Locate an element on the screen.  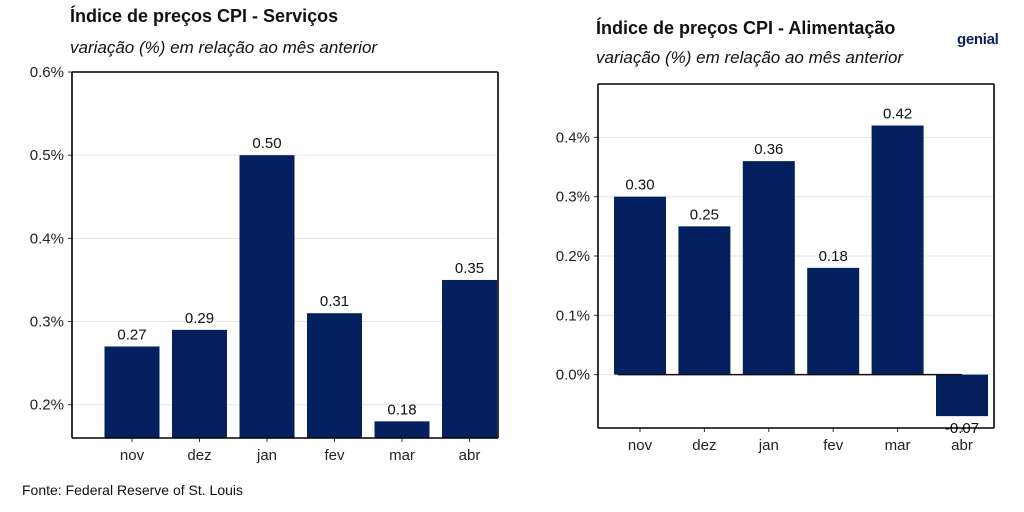
chart-1-title: Índice de preços CPI - Serviços is located at coordinates (204, 16).